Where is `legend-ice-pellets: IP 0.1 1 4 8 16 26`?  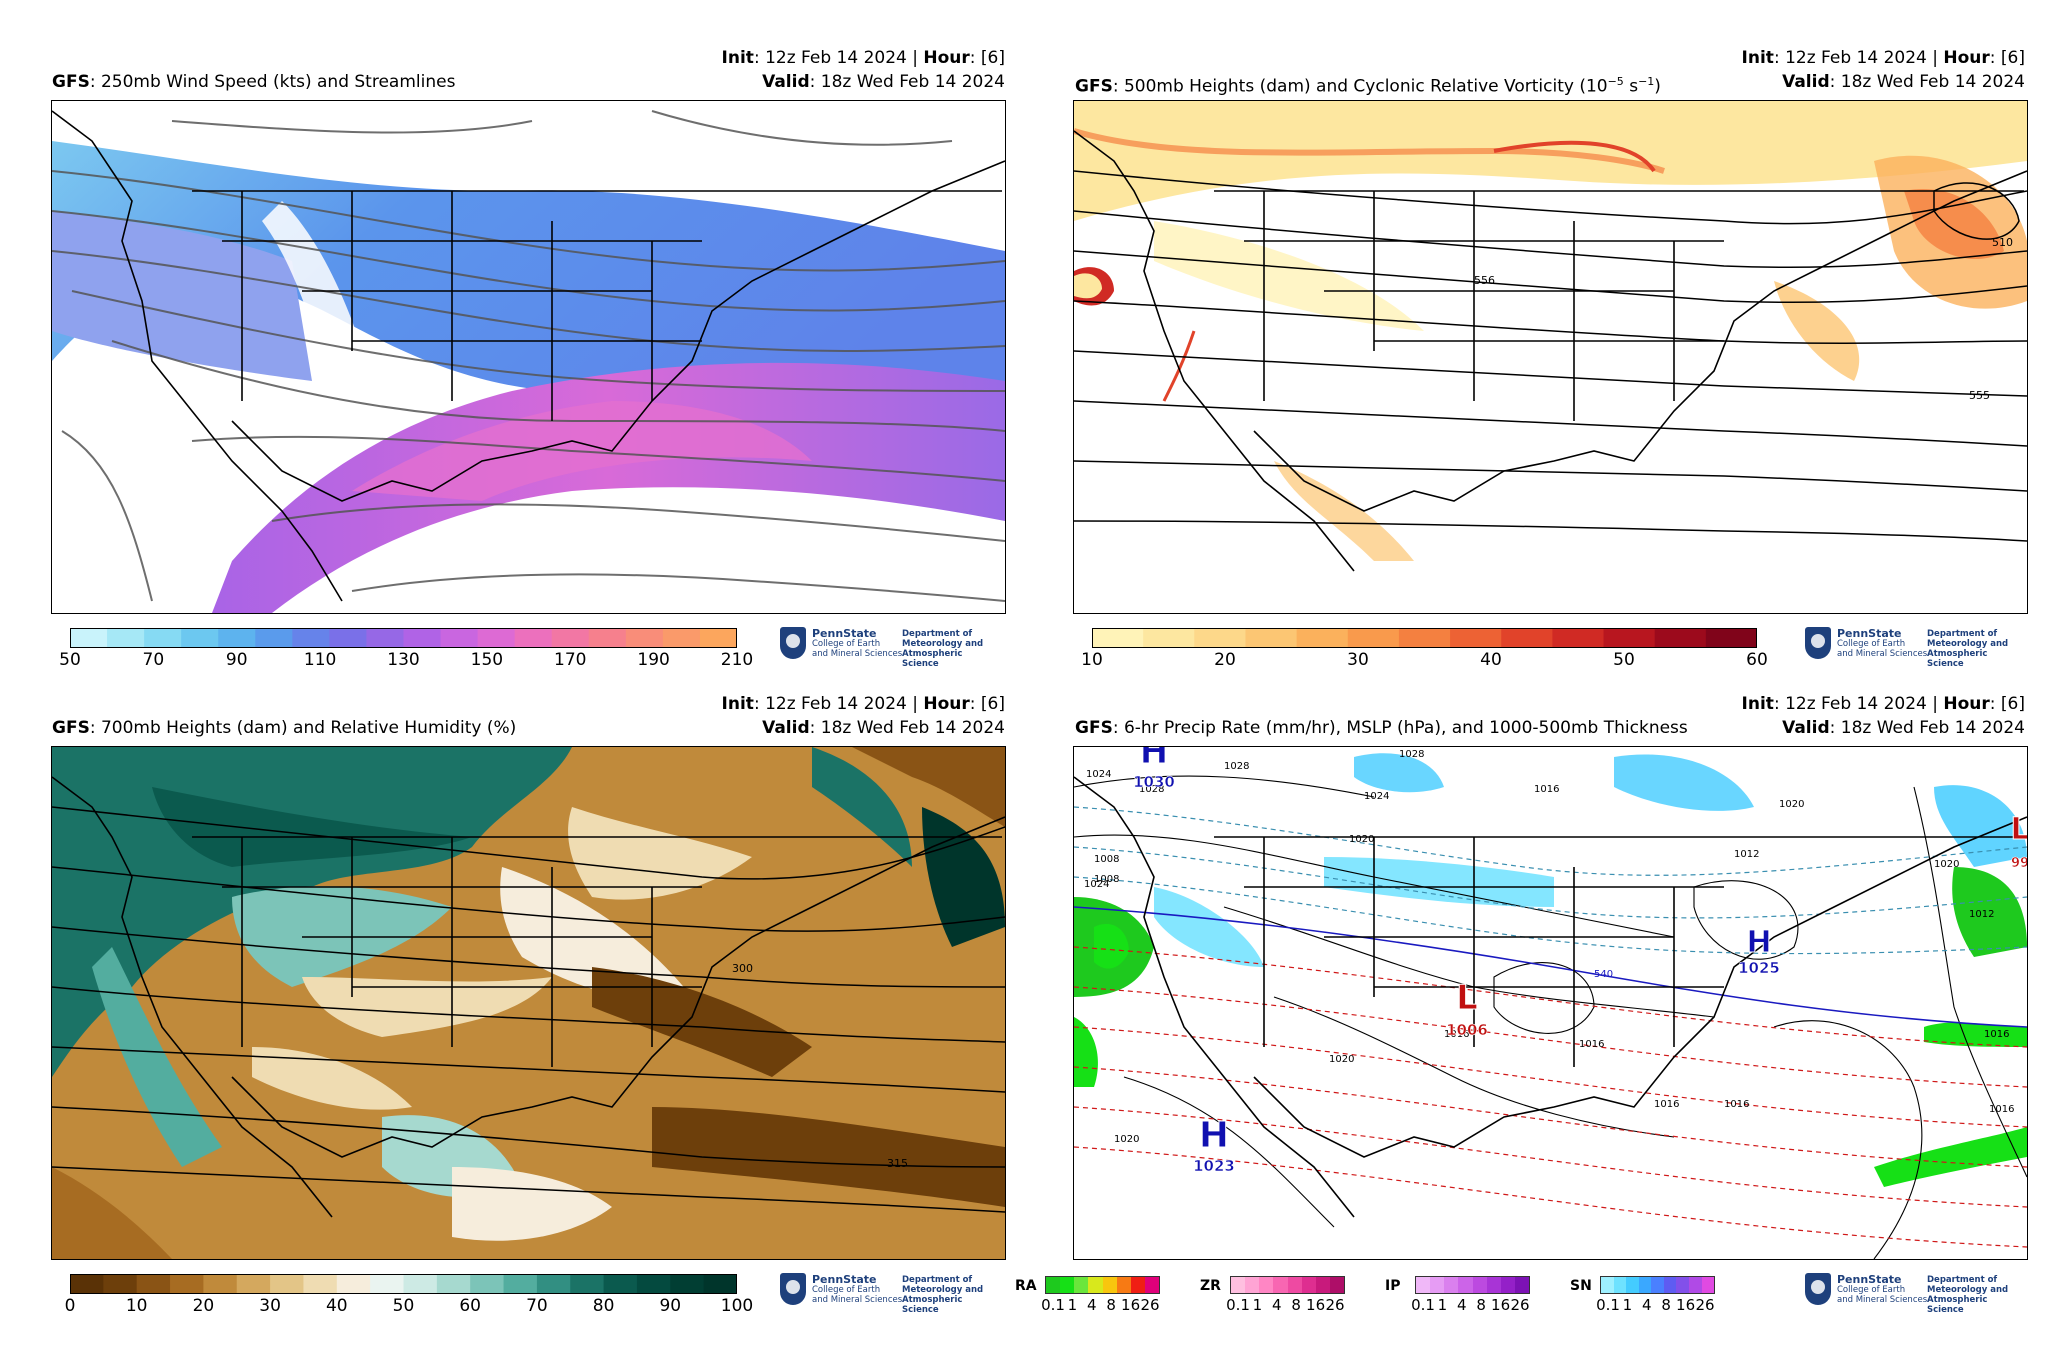 legend-ice-pellets: IP 0.1 1 4 8 16 26 is located at coordinates (1457, 1295).